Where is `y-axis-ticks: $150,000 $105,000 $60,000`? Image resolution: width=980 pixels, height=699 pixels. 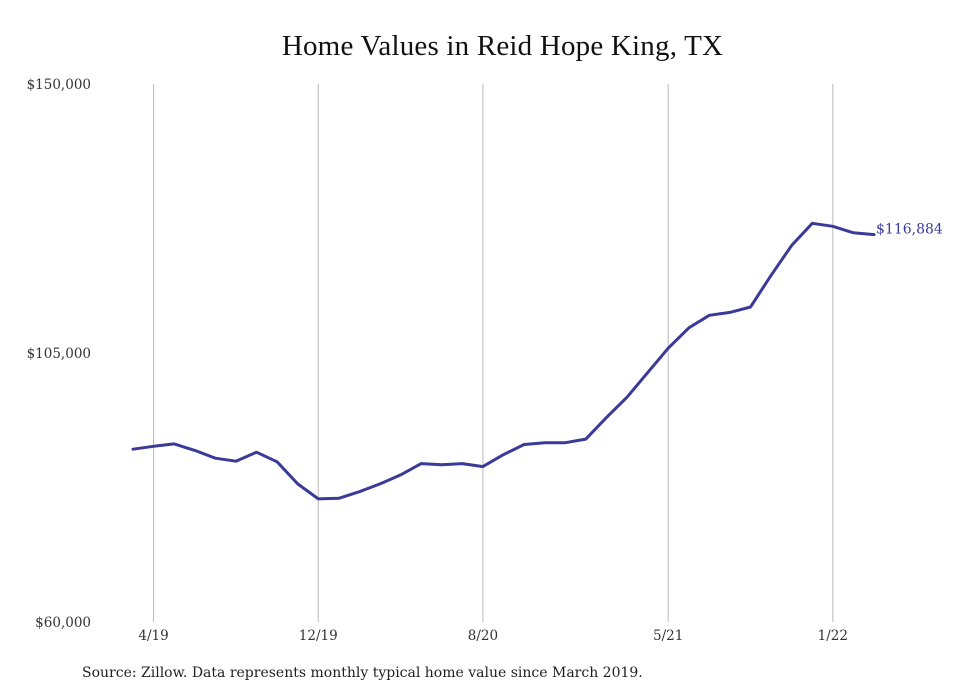
y-axis-ticks: $150,000 $105,000 $60,000 is located at coordinates (59, 354).